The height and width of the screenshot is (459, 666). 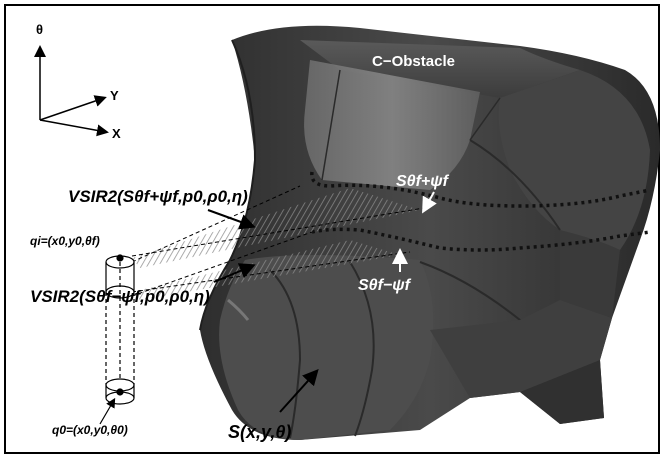 What do you see at coordinates (231, 246) in the screenshot?
I see `vs-arrows` at bounding box center [231, 246].